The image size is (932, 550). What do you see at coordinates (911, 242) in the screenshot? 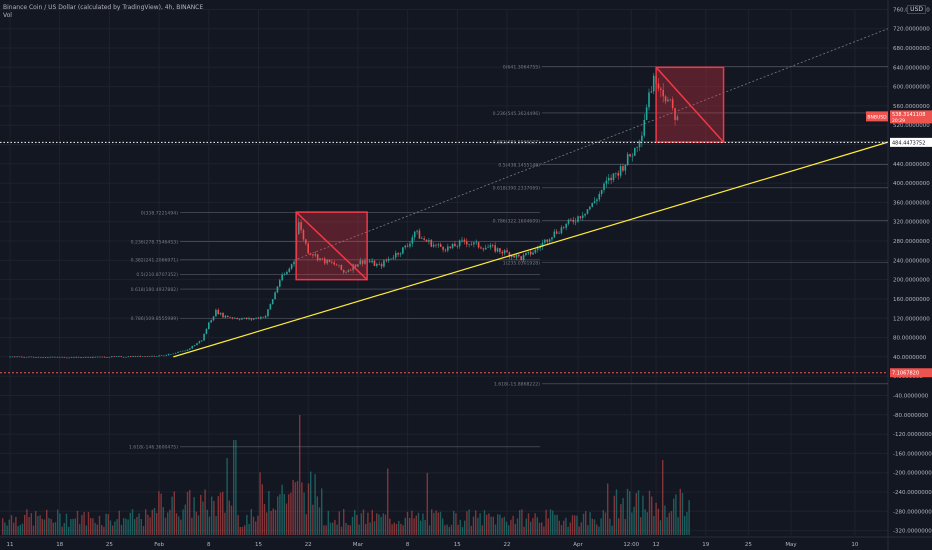
I see `y-tick-label: 280.0000000` at bounding box center [911, 242].